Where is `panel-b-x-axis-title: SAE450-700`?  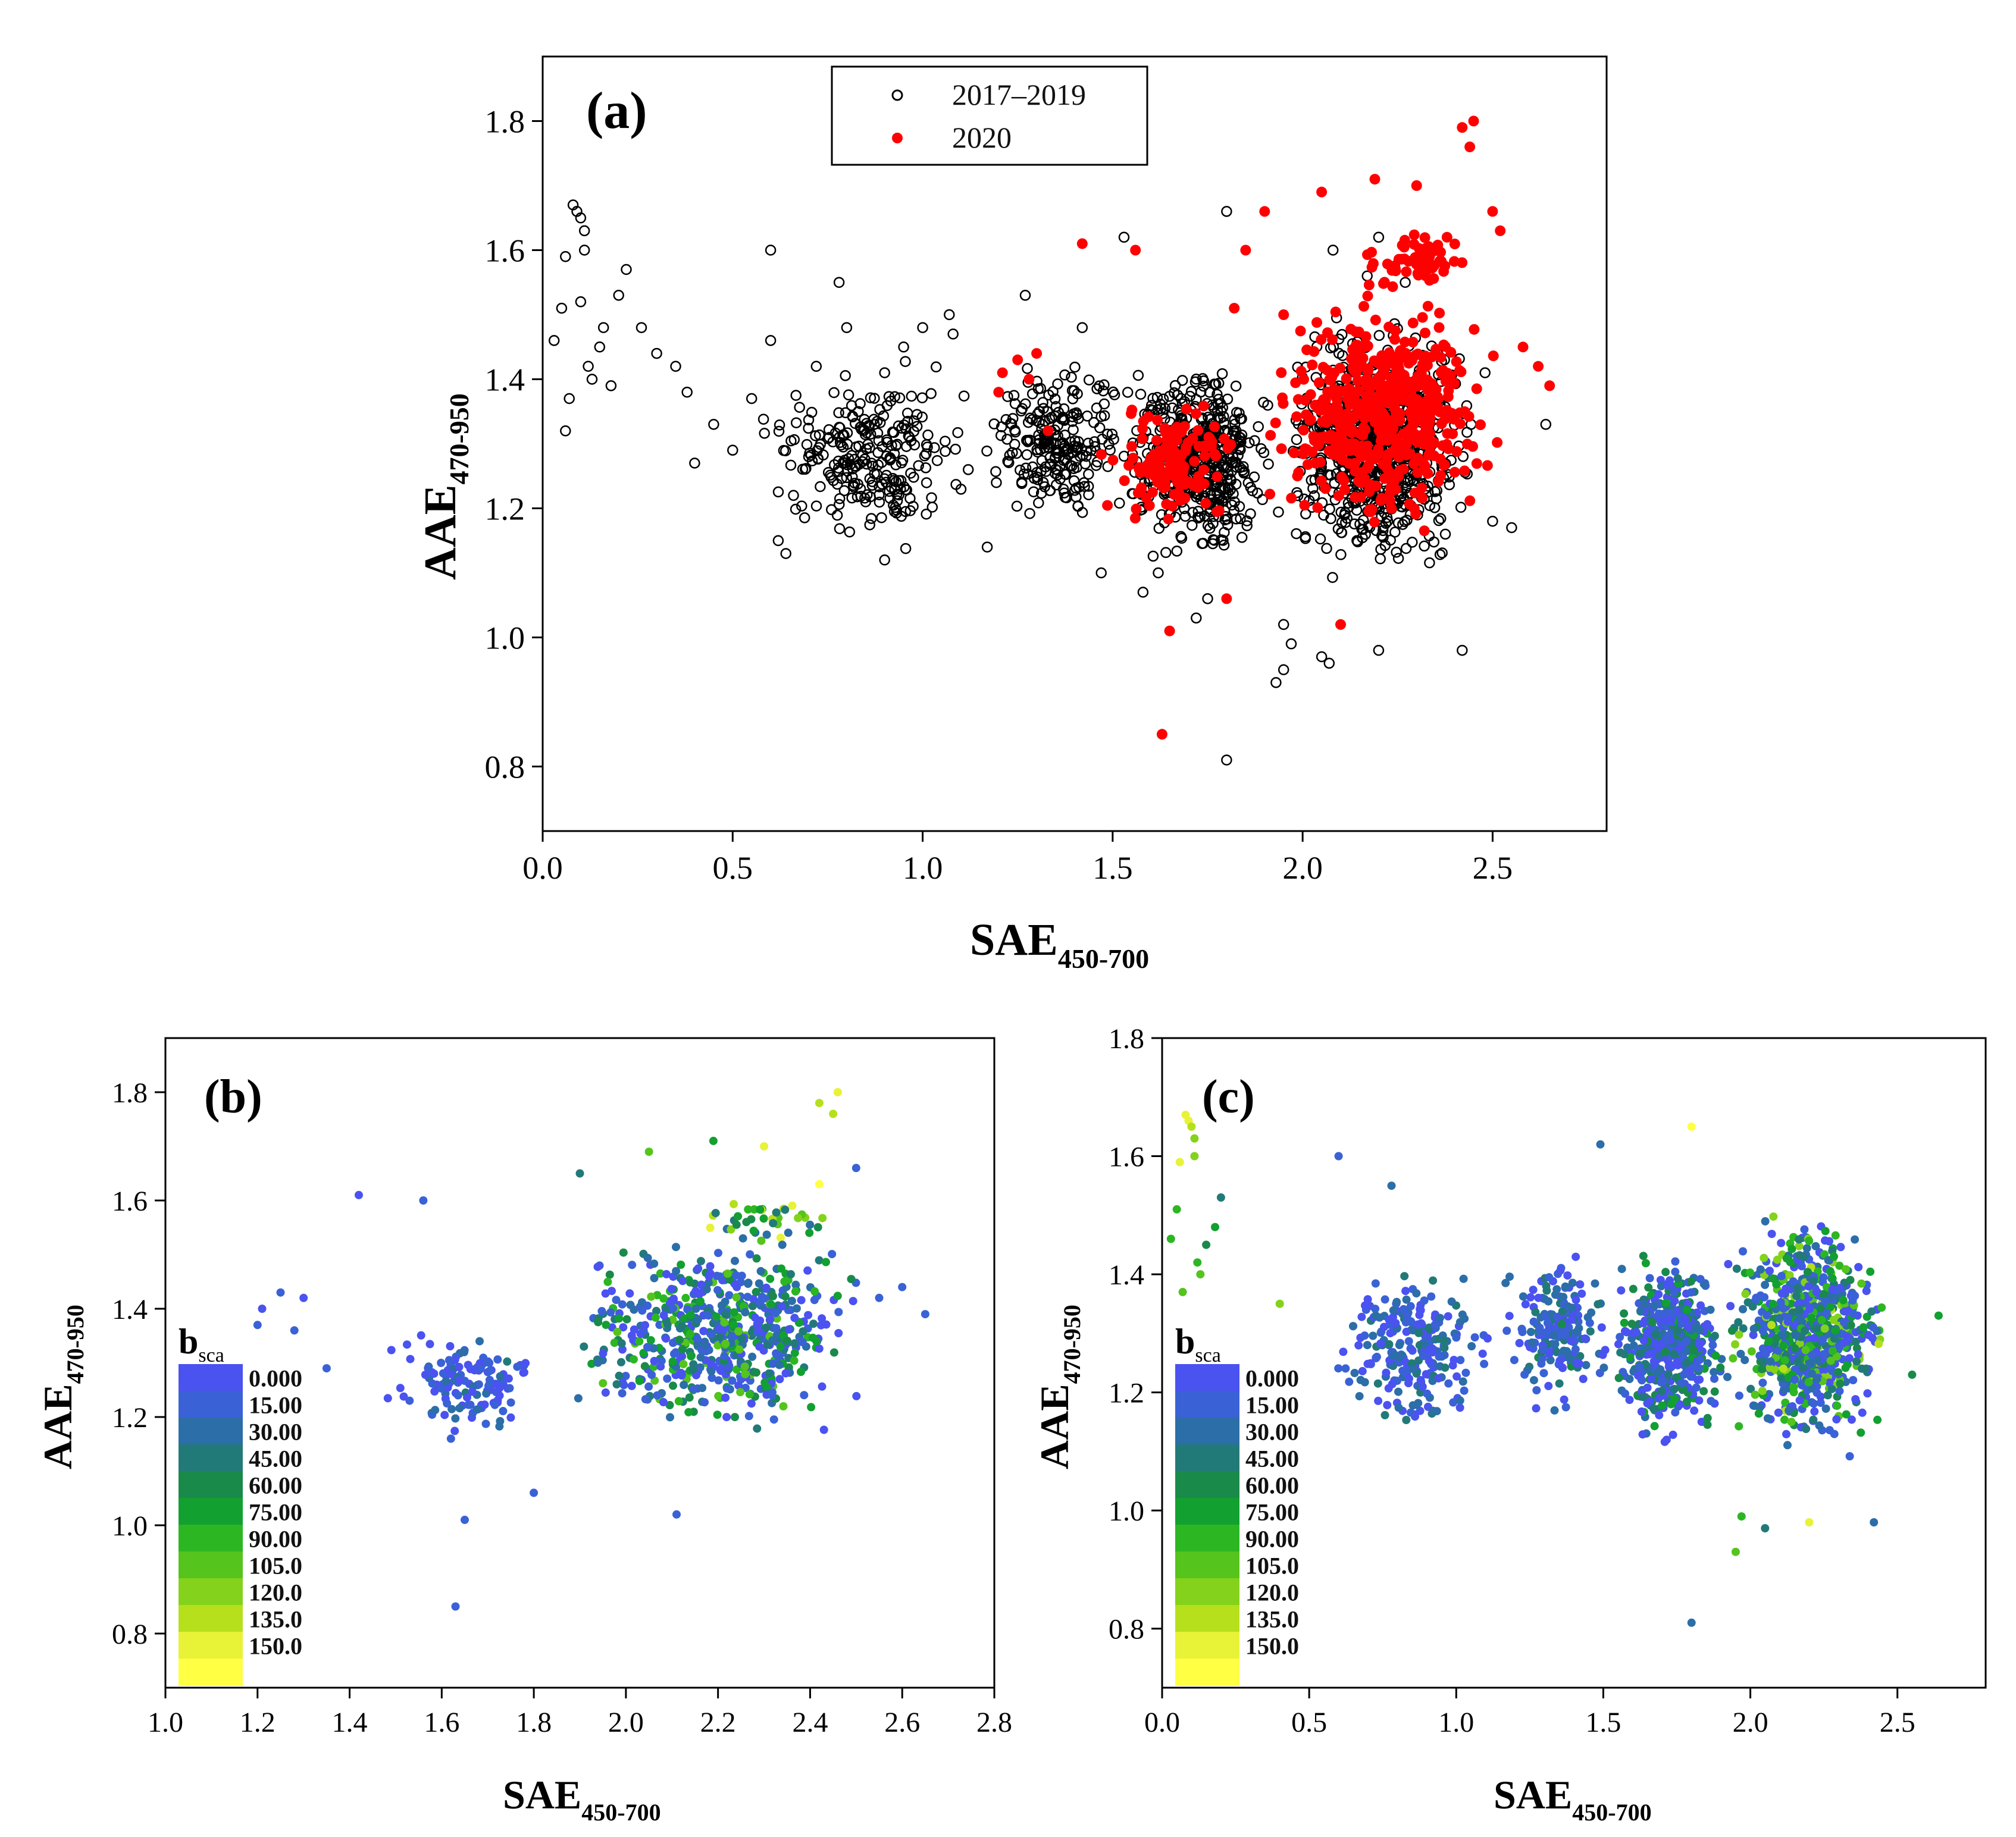
panel-b-x-axis-title: SAE450-700 is located at coordinates (582, 1799).